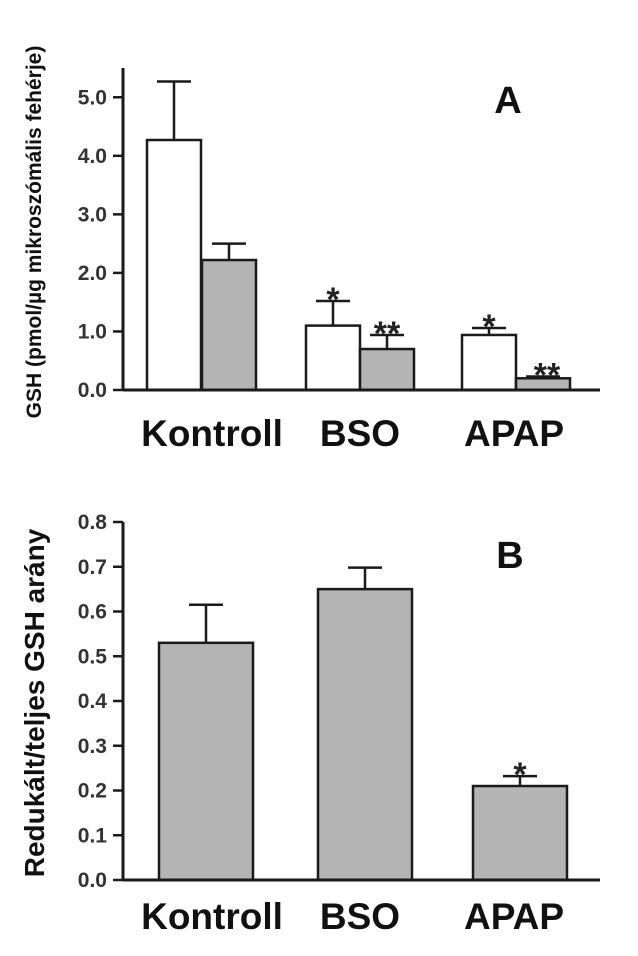 The image size is (638, 956). What do you see at coordinates (92, 273) in the screenshot?
I see `y-tick-label: 2.0` at bounding box center [92, 273].